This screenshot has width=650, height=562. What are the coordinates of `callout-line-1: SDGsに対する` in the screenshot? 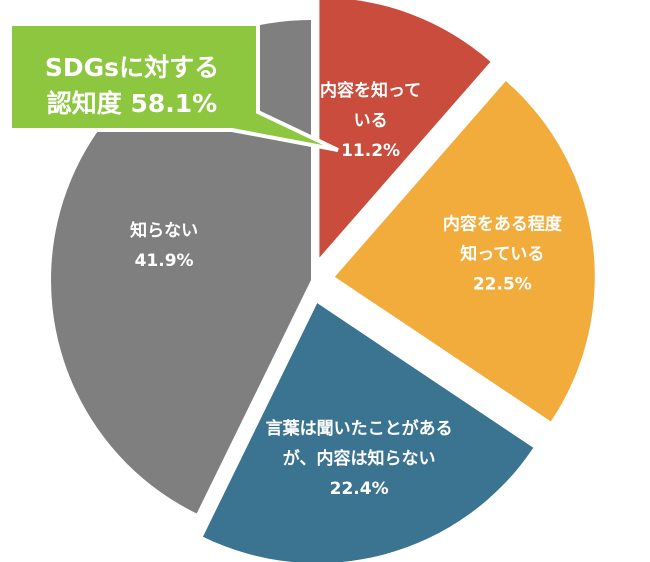 It's located at (132, 67).